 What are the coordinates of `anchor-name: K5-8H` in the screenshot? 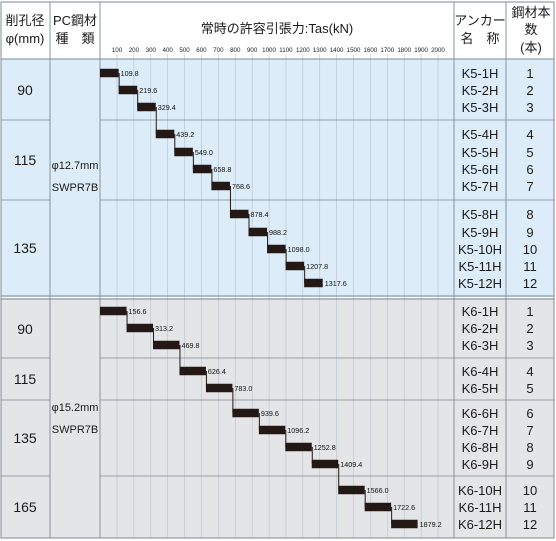 It's located at (480, 214).